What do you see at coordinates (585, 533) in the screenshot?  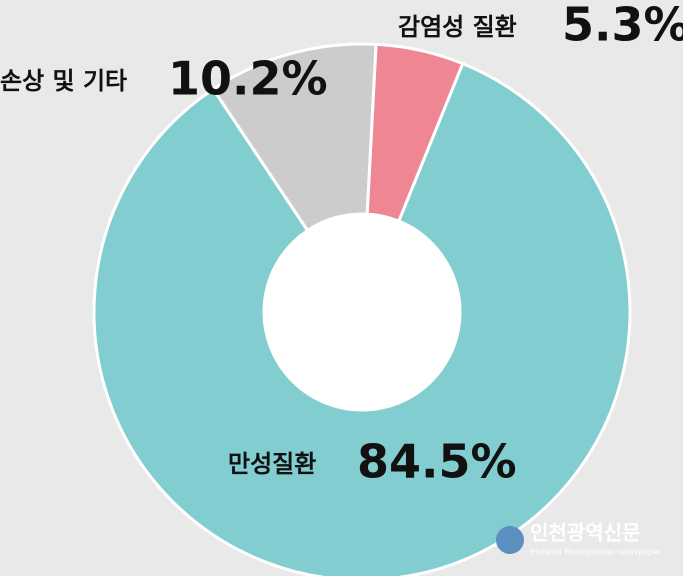 I see `watermark-title: 인천광역신문` at bounding box center [585, 533].